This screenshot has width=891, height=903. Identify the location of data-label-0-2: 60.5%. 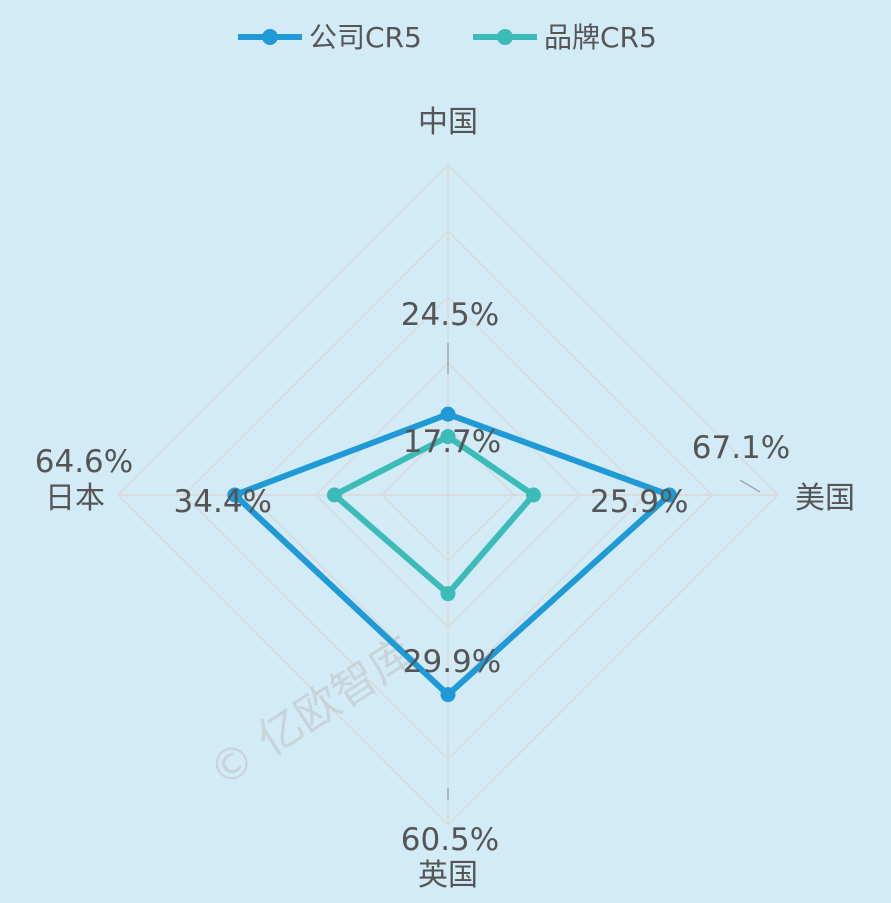
(450, 840).